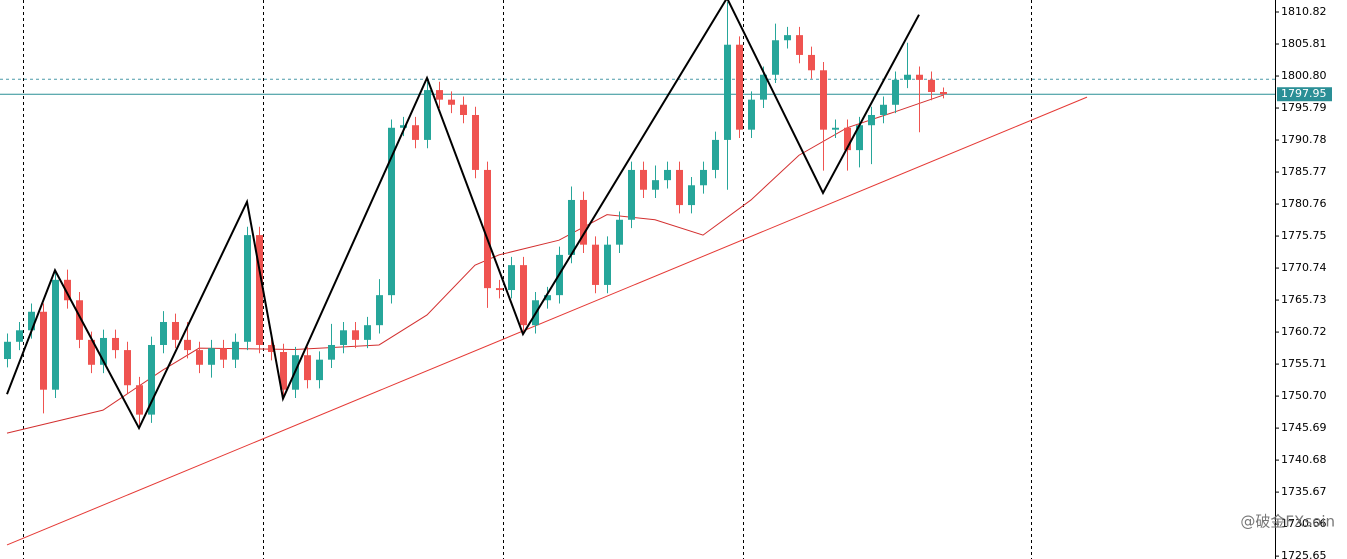 This screenshot has height=559, width=1347. Describe the element at coordinates (1304, 203) in the screenshot. I see `y-tick-label: 1780.76` at that location.